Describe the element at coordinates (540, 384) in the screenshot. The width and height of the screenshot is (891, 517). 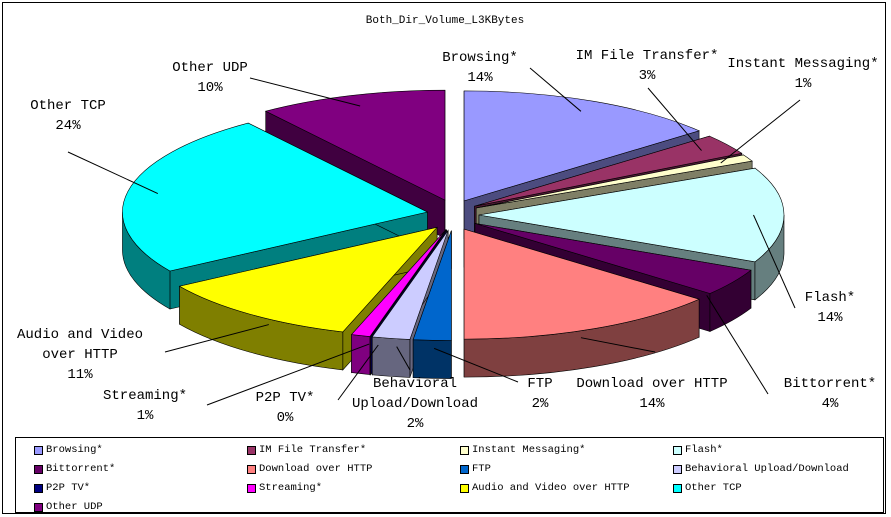
I see `label-category: FTP` at that location.